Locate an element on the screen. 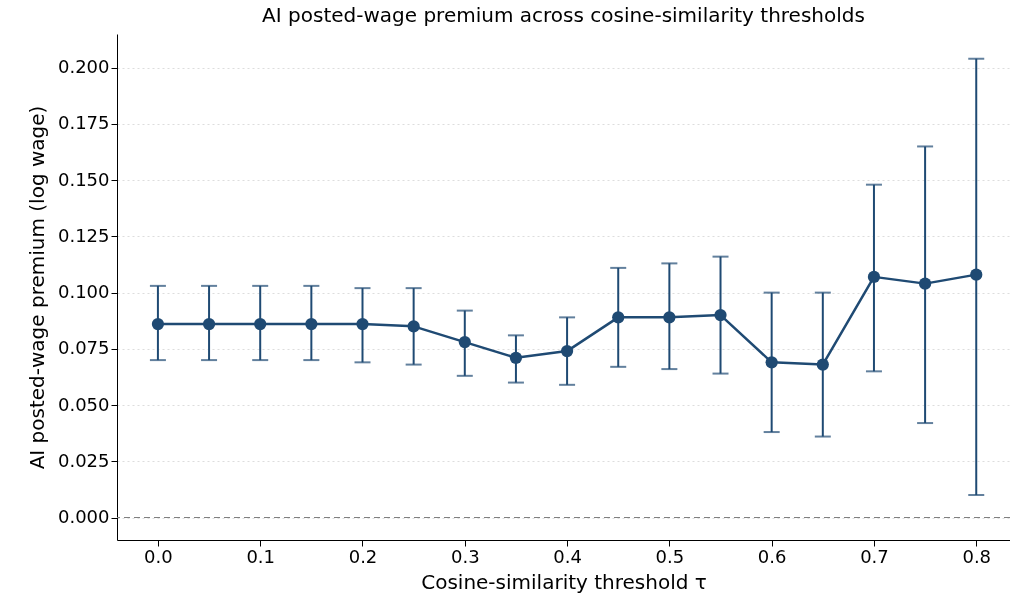 Image resolution: width=1010 pixels, height=609 pixels. x-tick-label: 0.3 is located at coordinates (465, 556).